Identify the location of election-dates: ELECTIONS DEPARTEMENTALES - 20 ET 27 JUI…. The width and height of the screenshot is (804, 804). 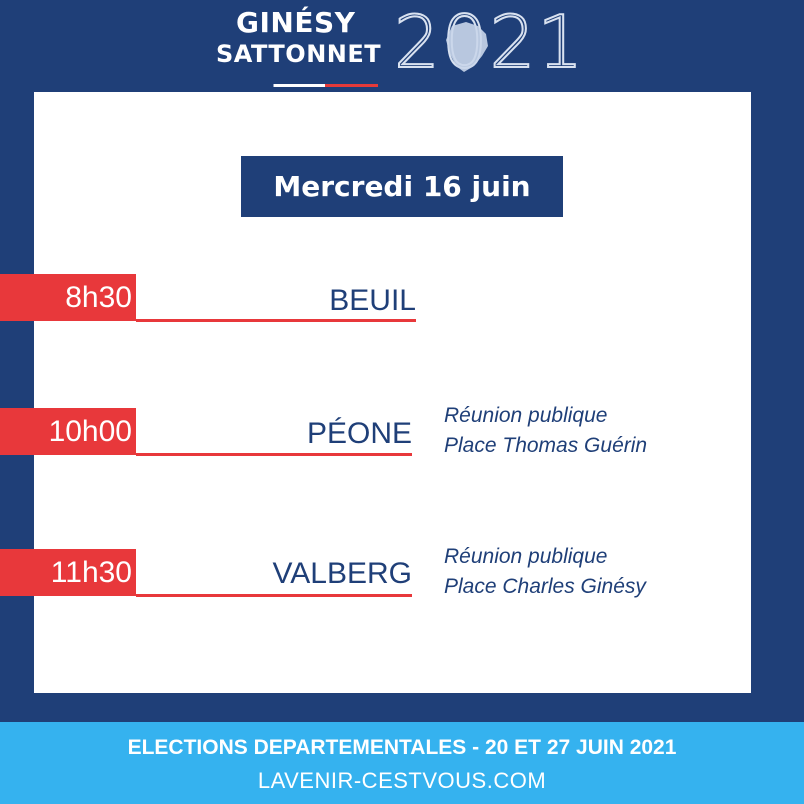
(402, 747).